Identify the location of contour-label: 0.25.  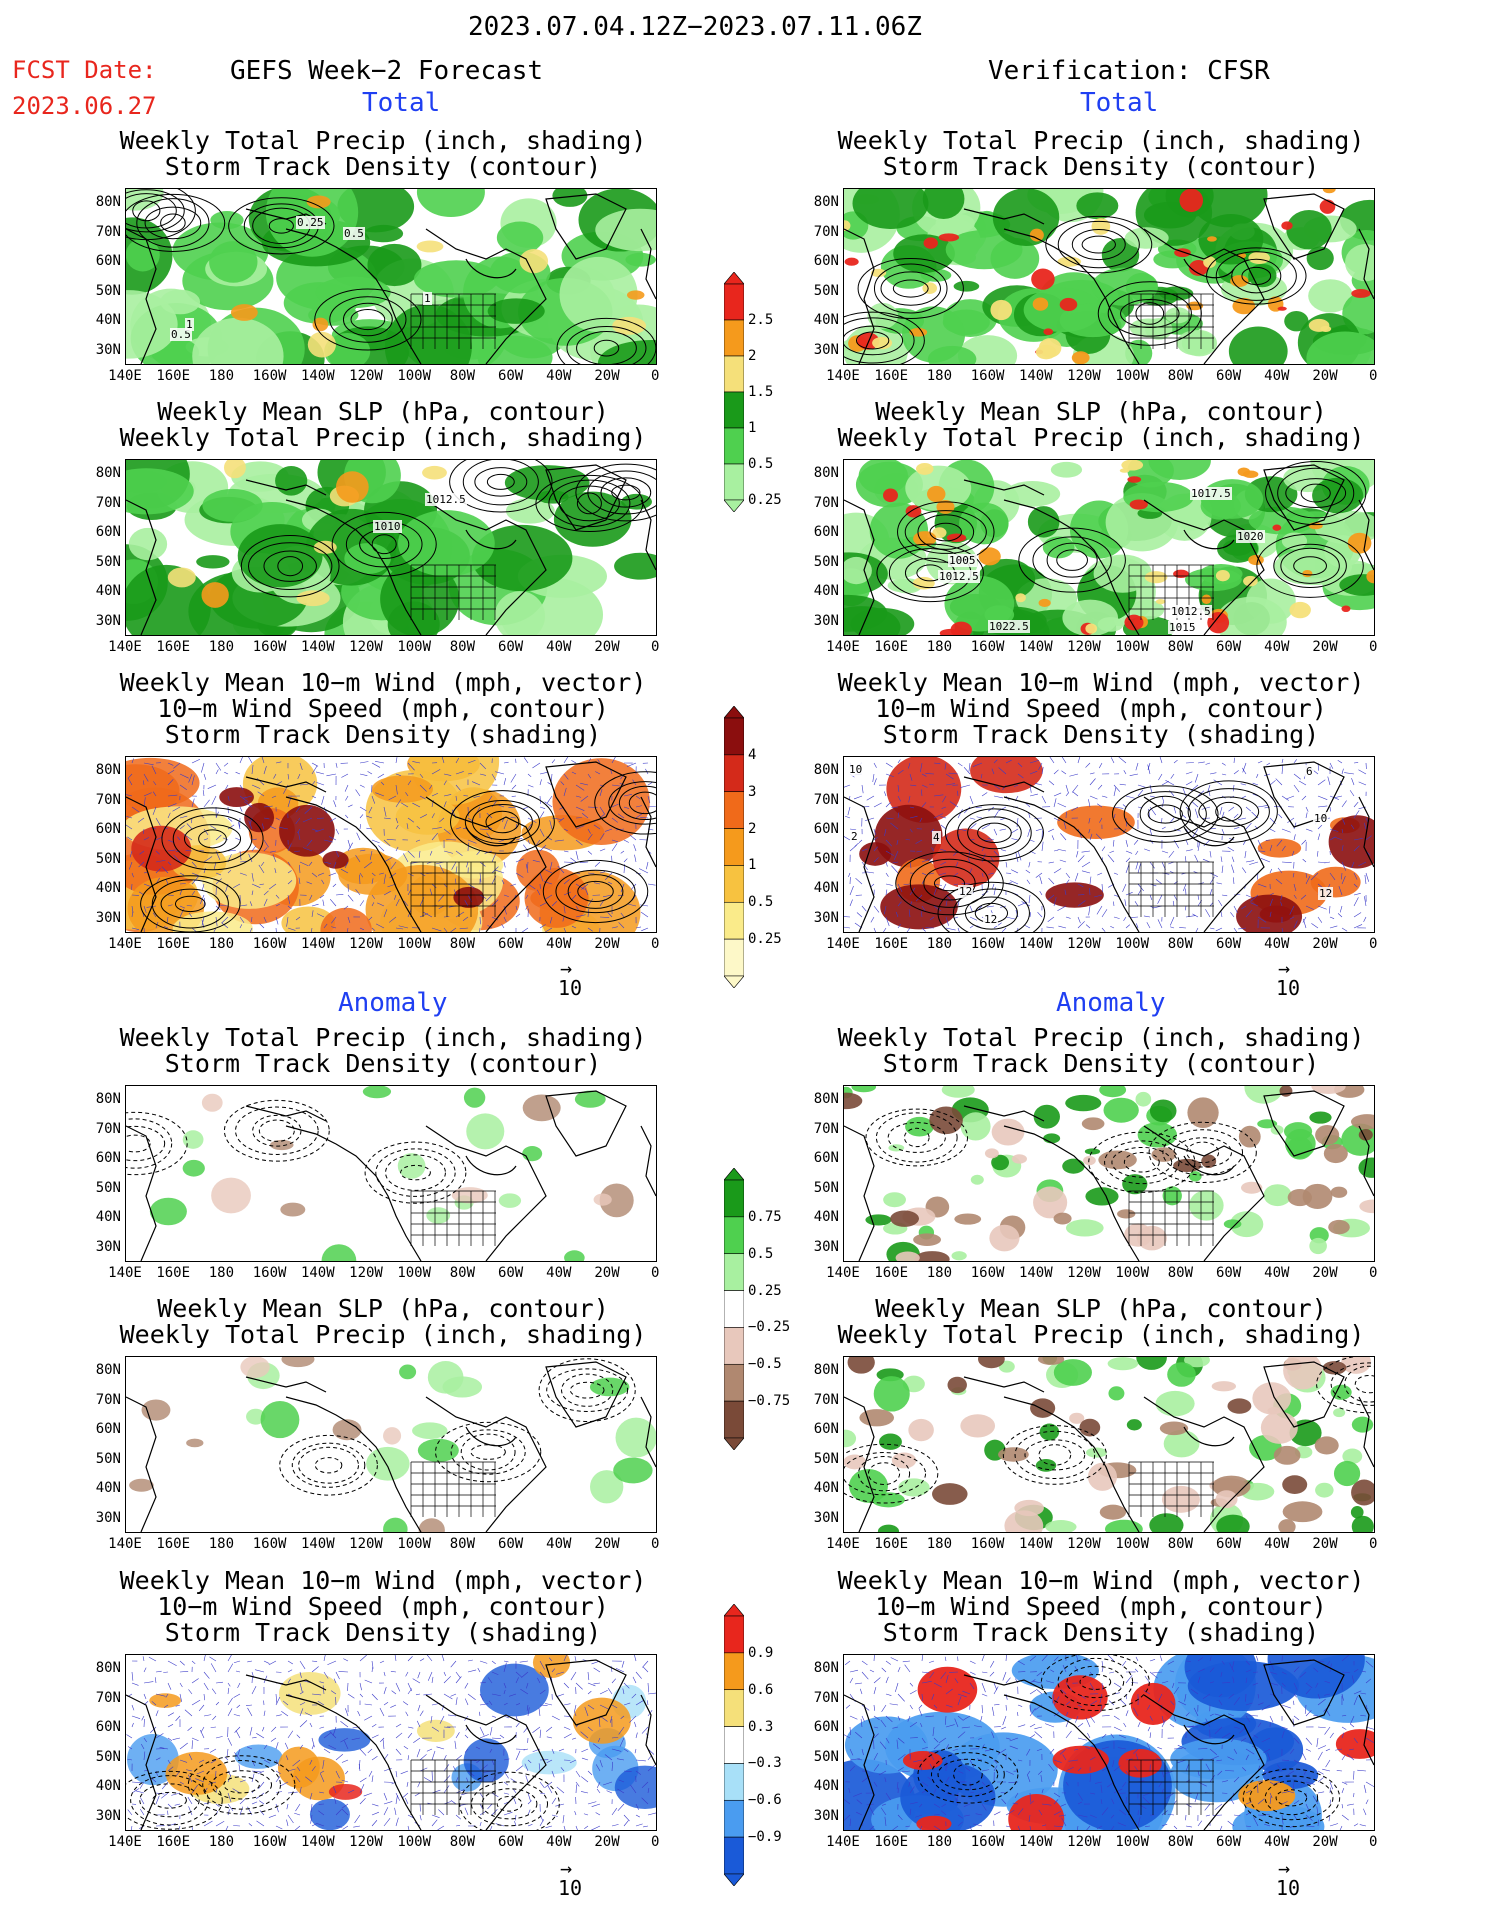
(310, 222).